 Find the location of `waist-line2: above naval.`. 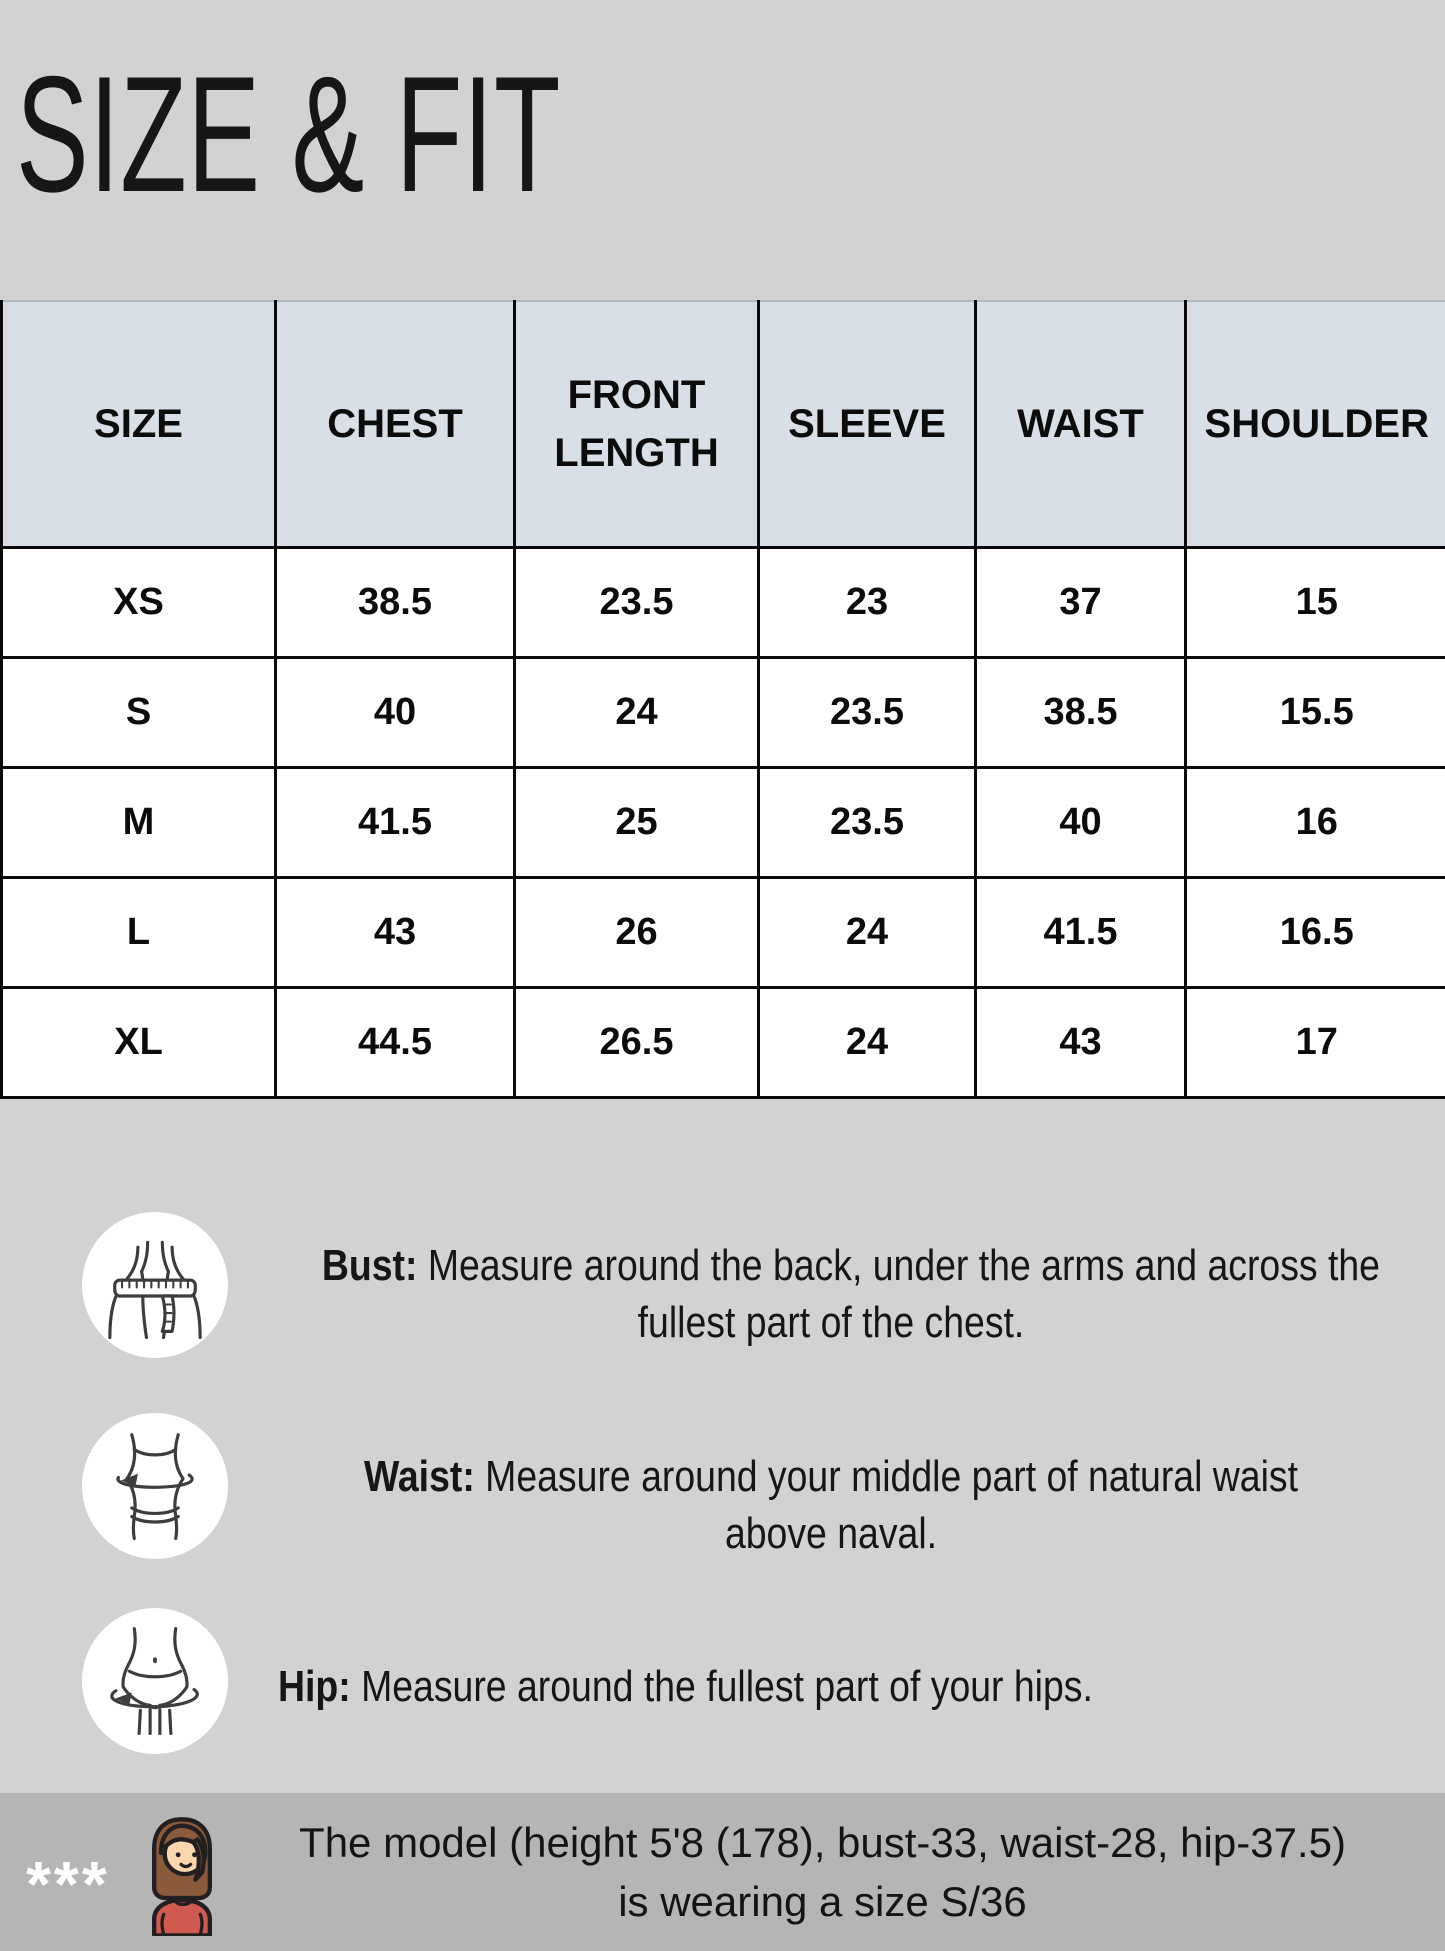

waist-line2: above naval. is located at coordinates (831, 1533).